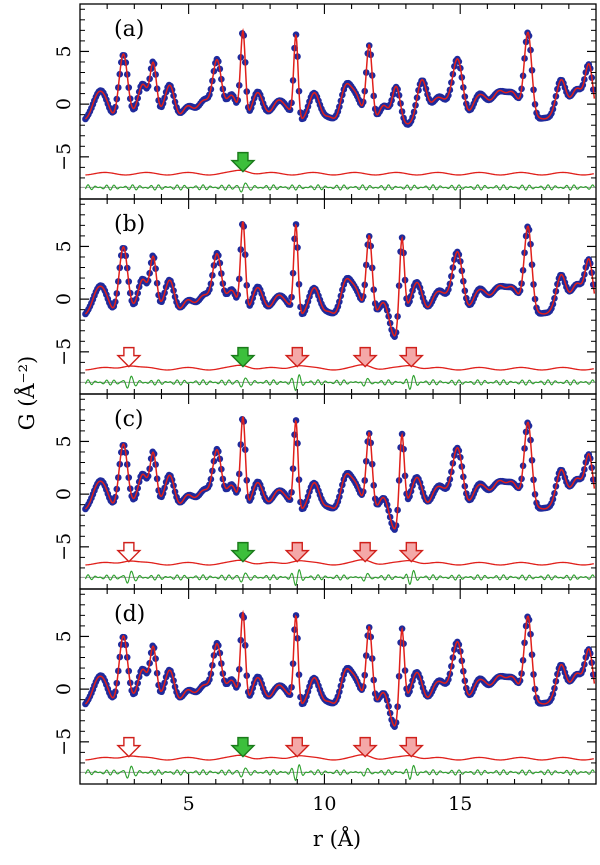  Describe the element at coordinates (129, 614) in the screenshot. I see `panel-label: (d)` at that location.